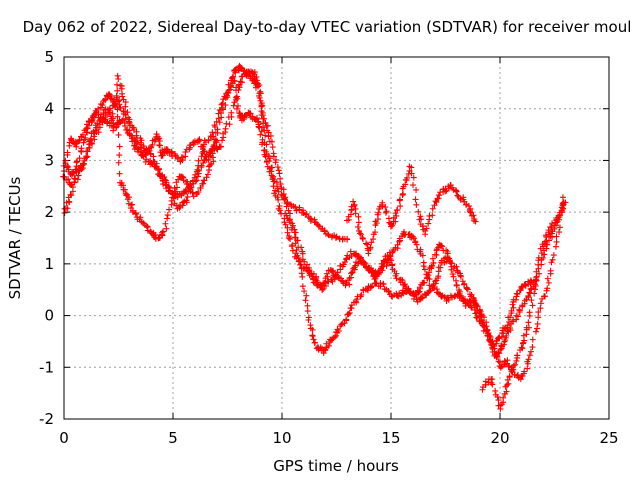 The image size is (640, 480). What do you see at coordinates (281, 438) in the screenshot?
I see `x-tick-label: 10` at bounding box center [281, 438].